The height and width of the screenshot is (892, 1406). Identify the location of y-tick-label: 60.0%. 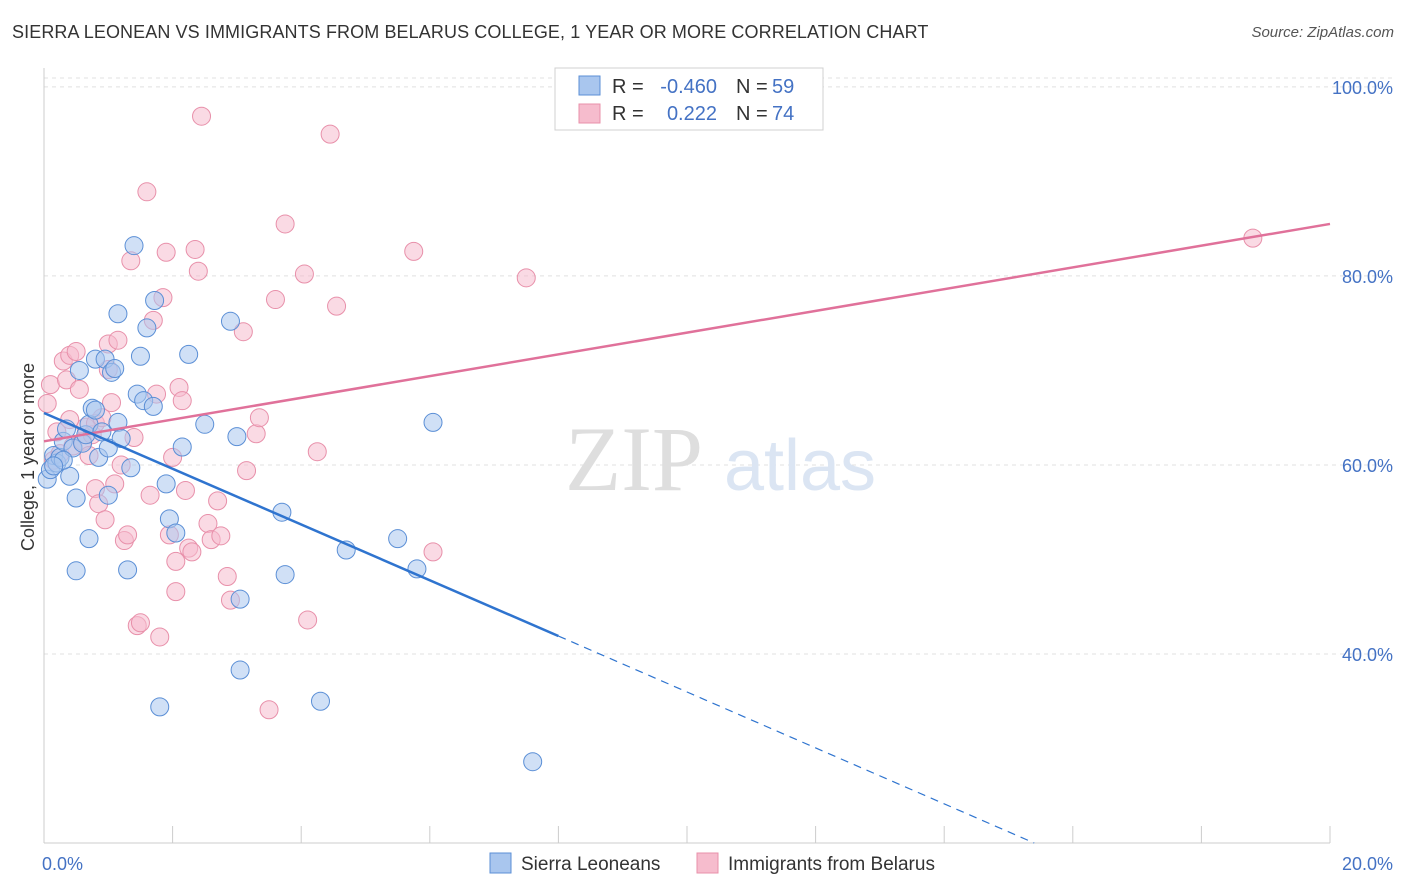
(1367, 466).